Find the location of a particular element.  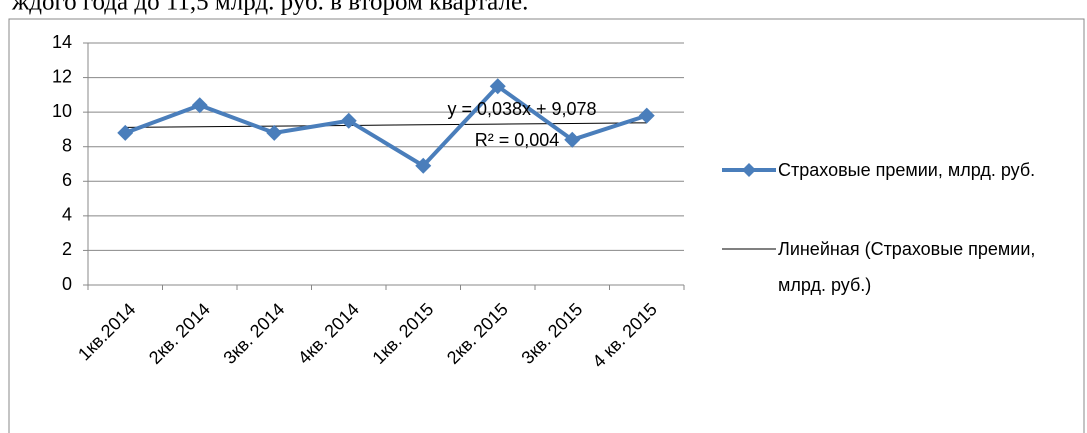

series-line is located at coordinates (386, 126).